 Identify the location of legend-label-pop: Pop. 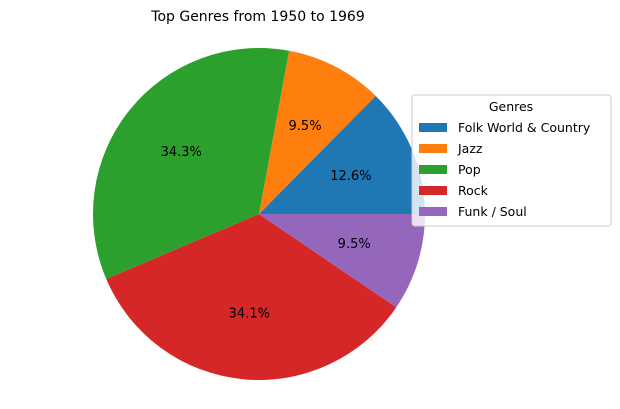
(469, 169).